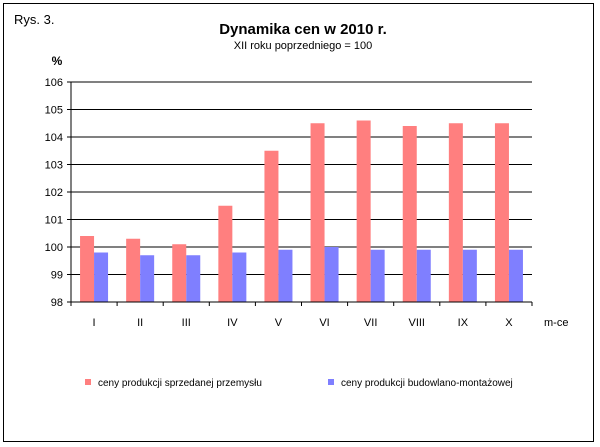 Image resolution: width=600 pixels, height=447 pixels. I want to click on x-tick-labels: I II III IV V VI VII VIII IX X, so click(301, 315).